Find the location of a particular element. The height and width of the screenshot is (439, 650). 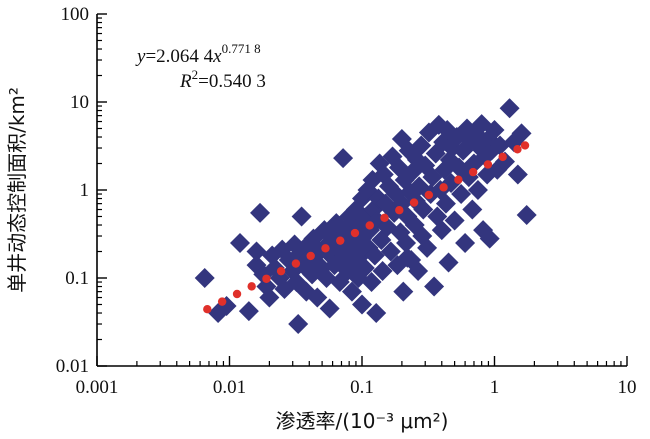

y-axis-title: 单井动态控制面积/km² is located at coordinates (17, 190).